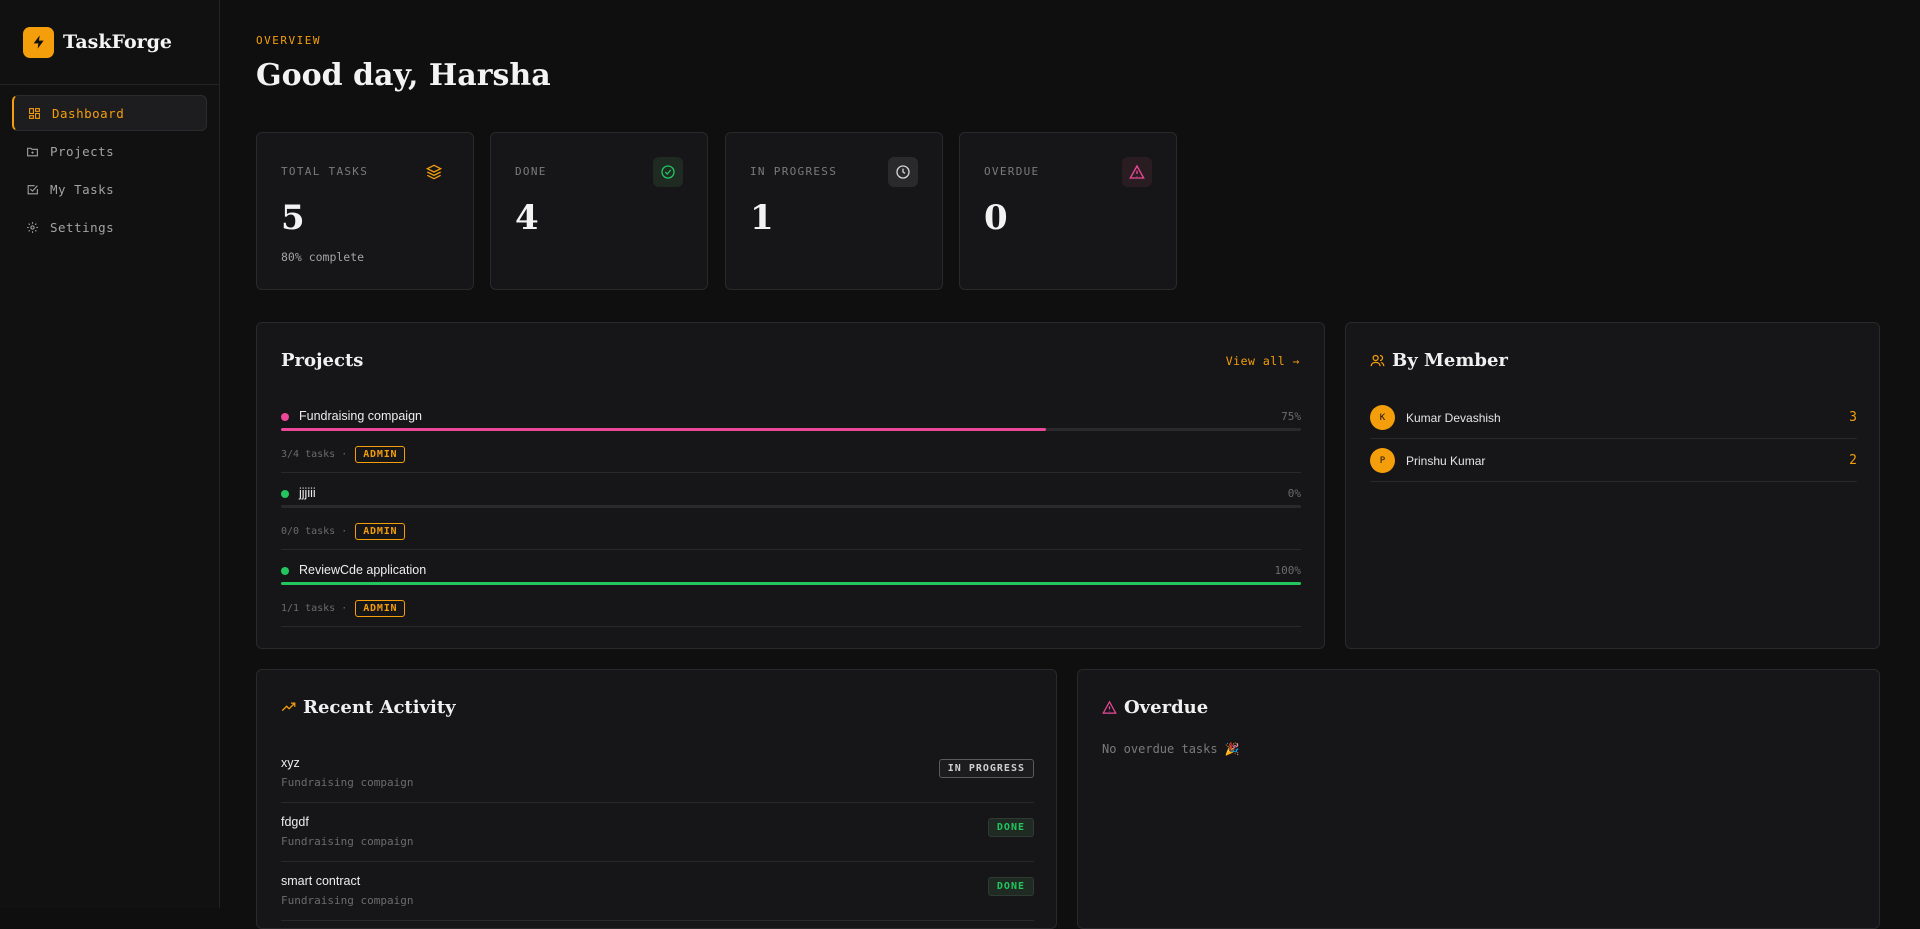  I want to click on project-name: Fundraising compaign, so click(360, 416).